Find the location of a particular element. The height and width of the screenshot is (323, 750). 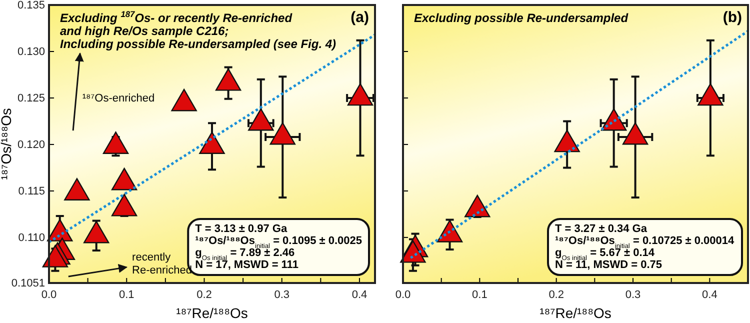

chart-title: (a) is located at coordinates (359, 17).